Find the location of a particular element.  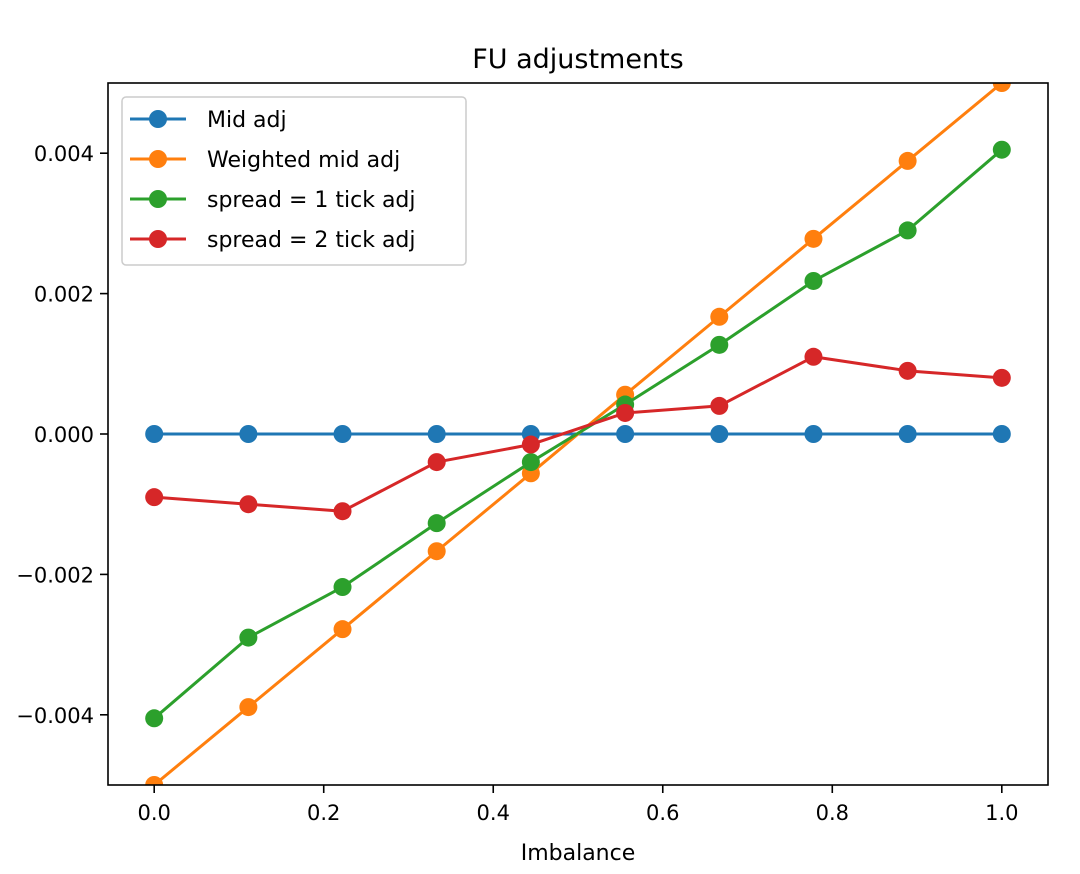

legend-item: spread = 1 tick adj is located at coordinates (273, 200).